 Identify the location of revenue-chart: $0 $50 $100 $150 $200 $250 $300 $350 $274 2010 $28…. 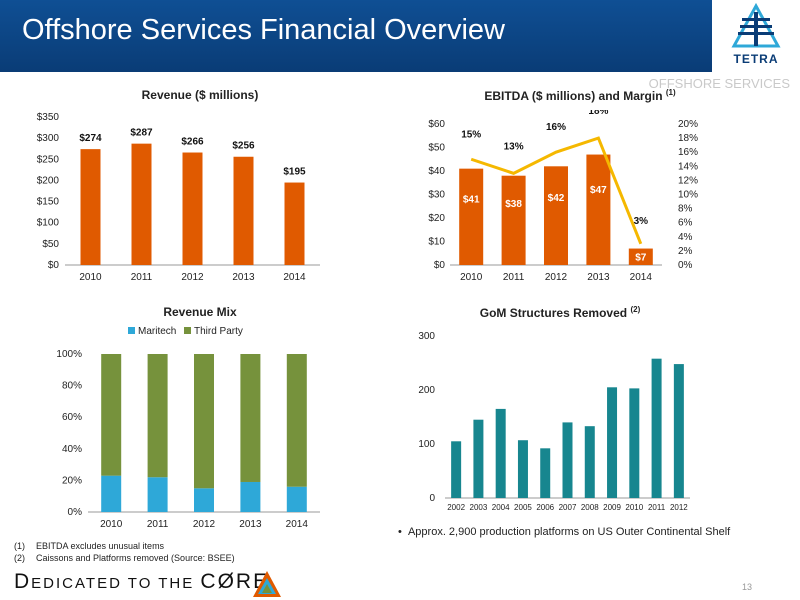
(178, 197).